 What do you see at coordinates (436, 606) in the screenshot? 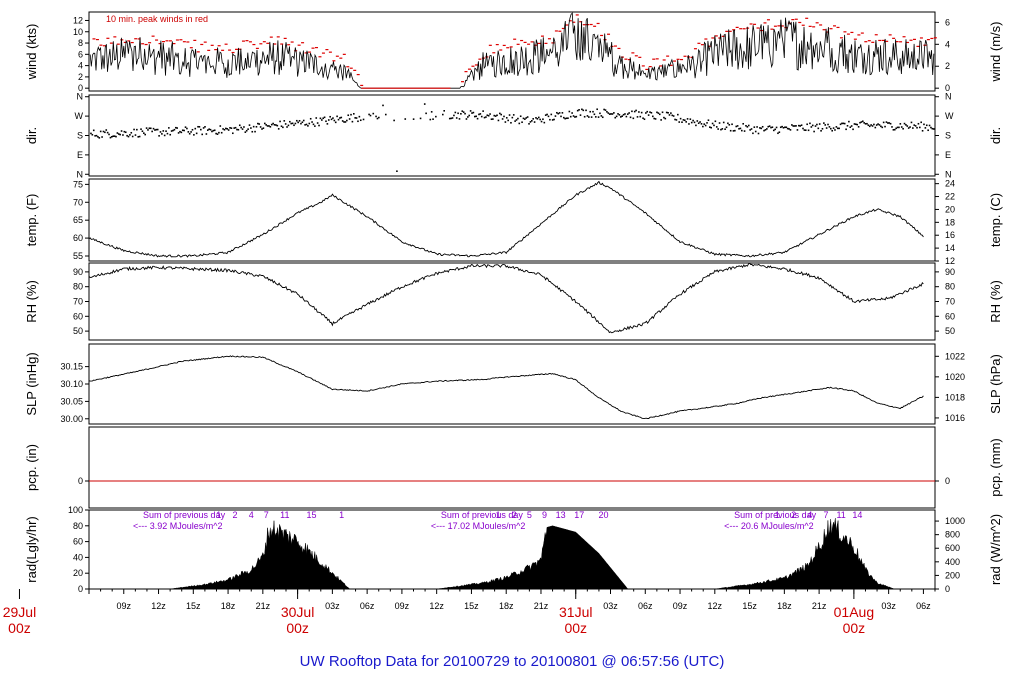
I see `hour-tick-label: 12z` at bounding box center [436, 606].